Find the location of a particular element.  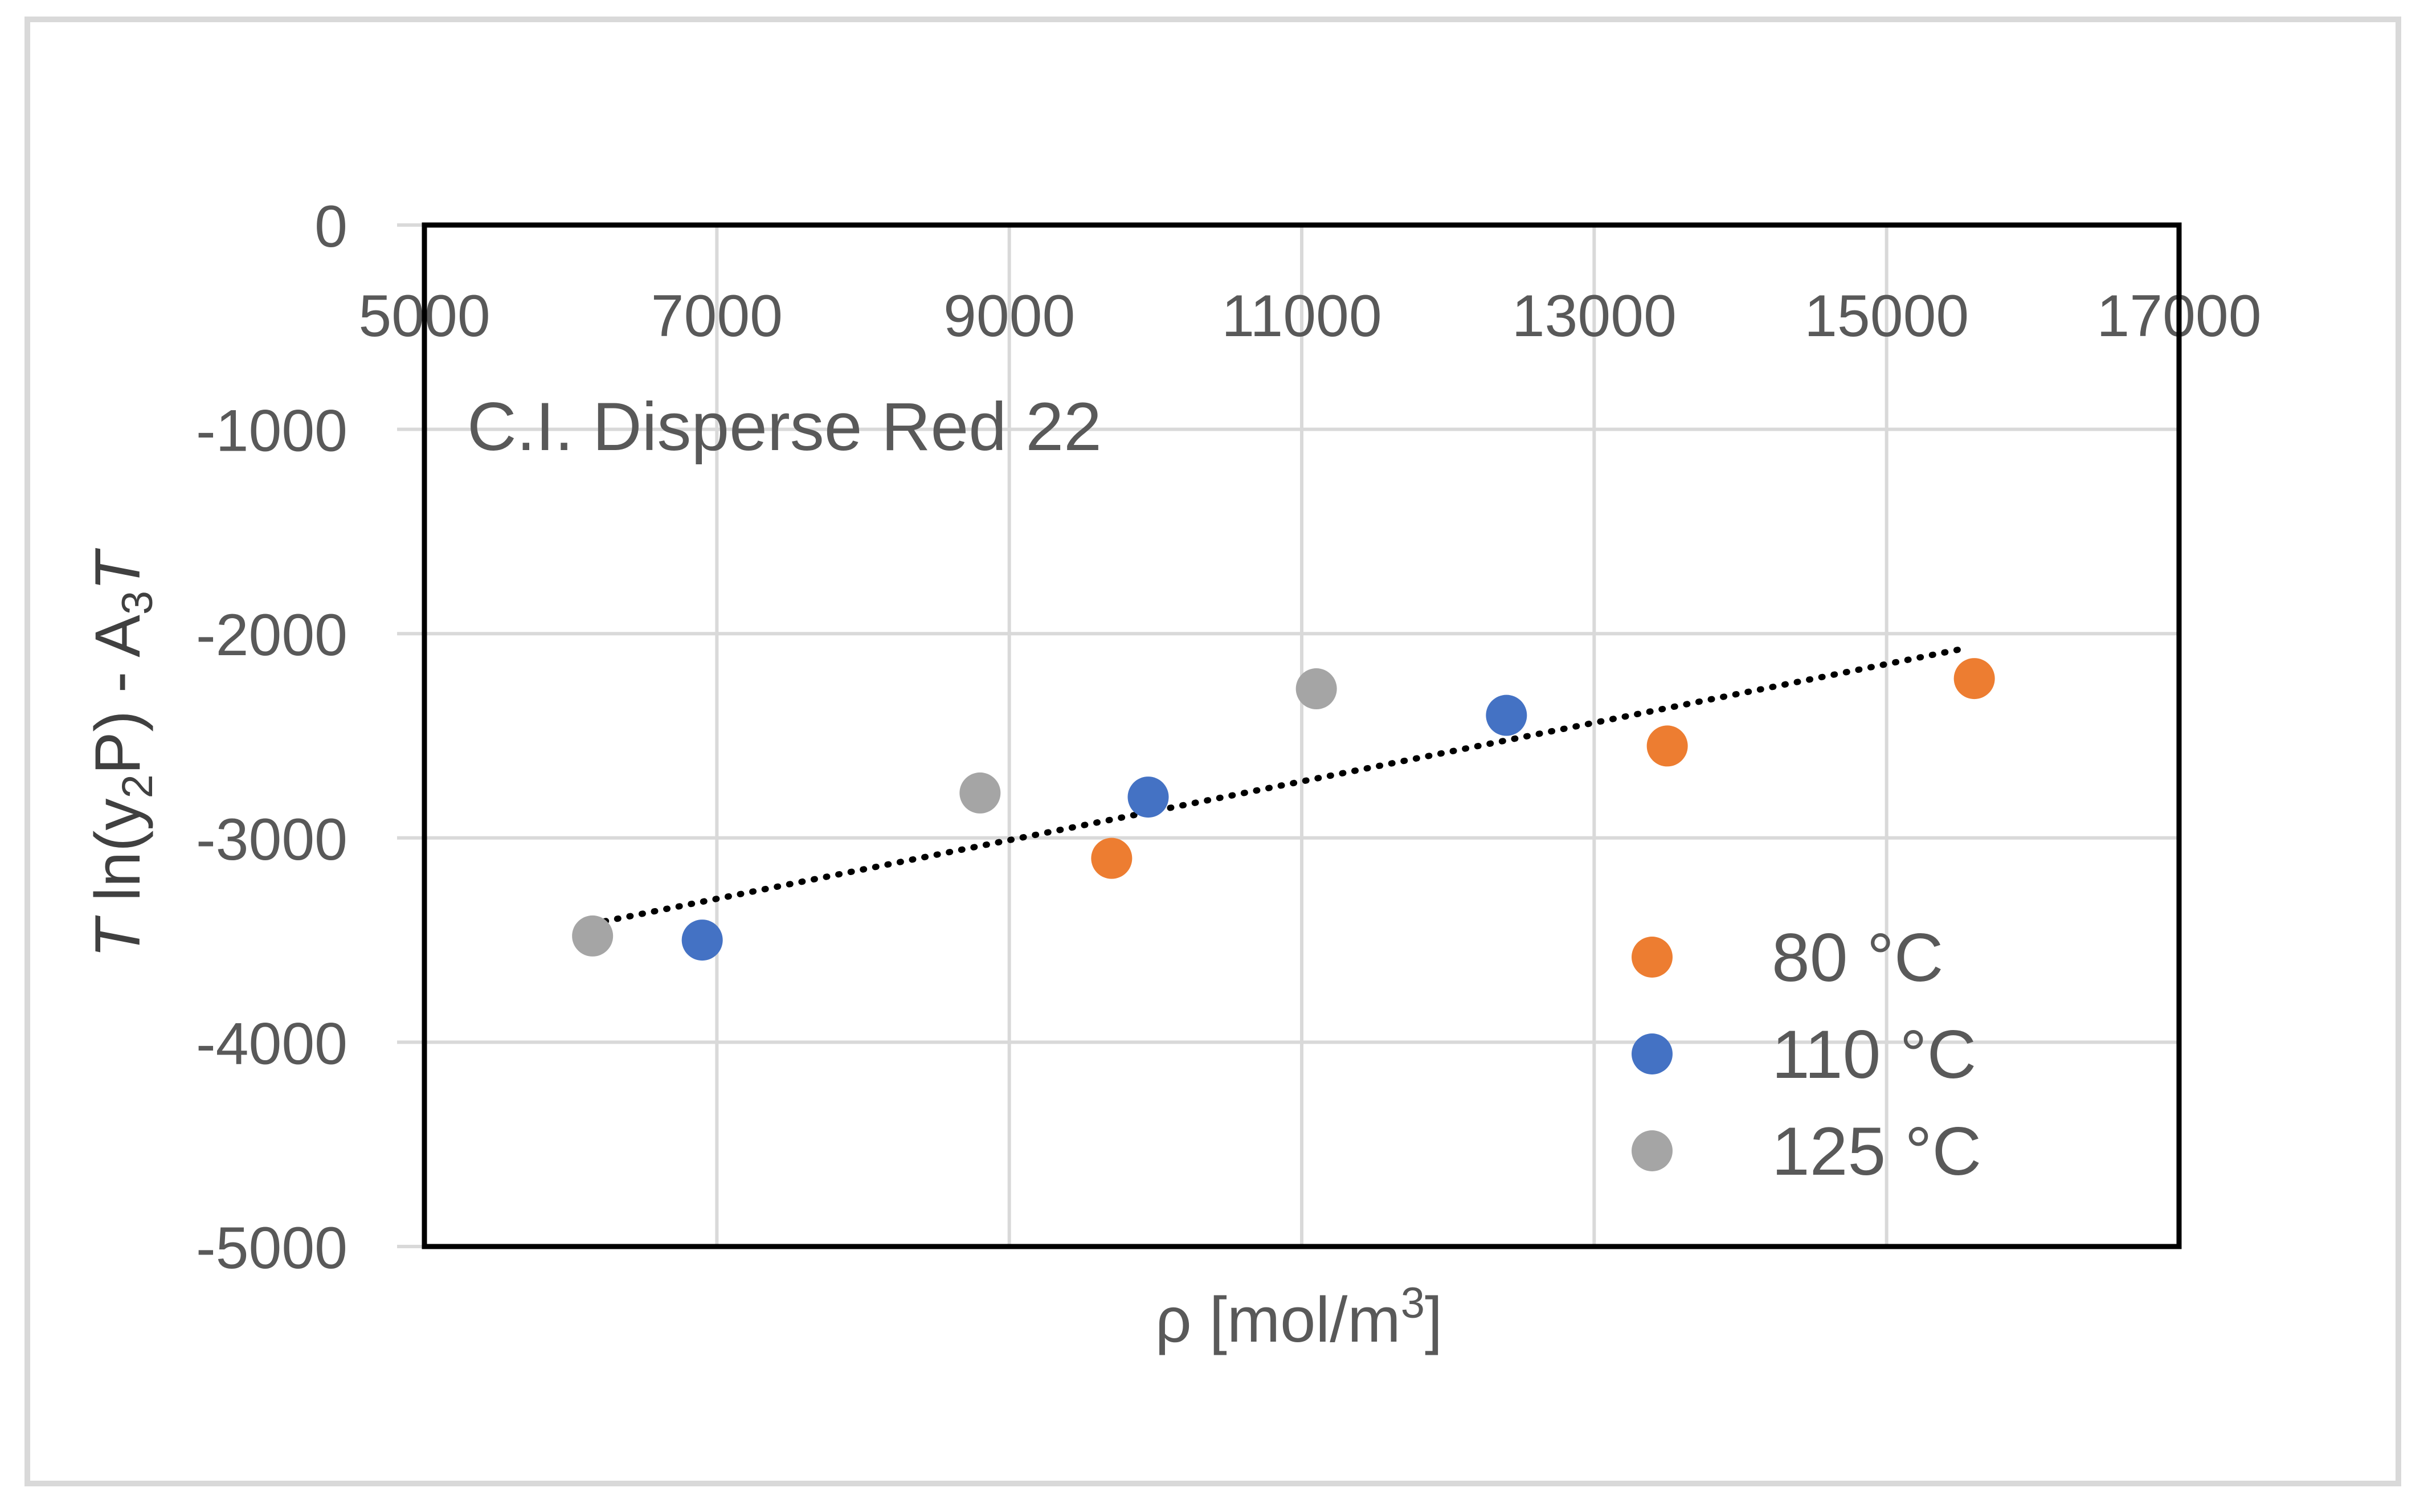

y-axis-label-italic-suffix: T is located at coordinates (117, 569).